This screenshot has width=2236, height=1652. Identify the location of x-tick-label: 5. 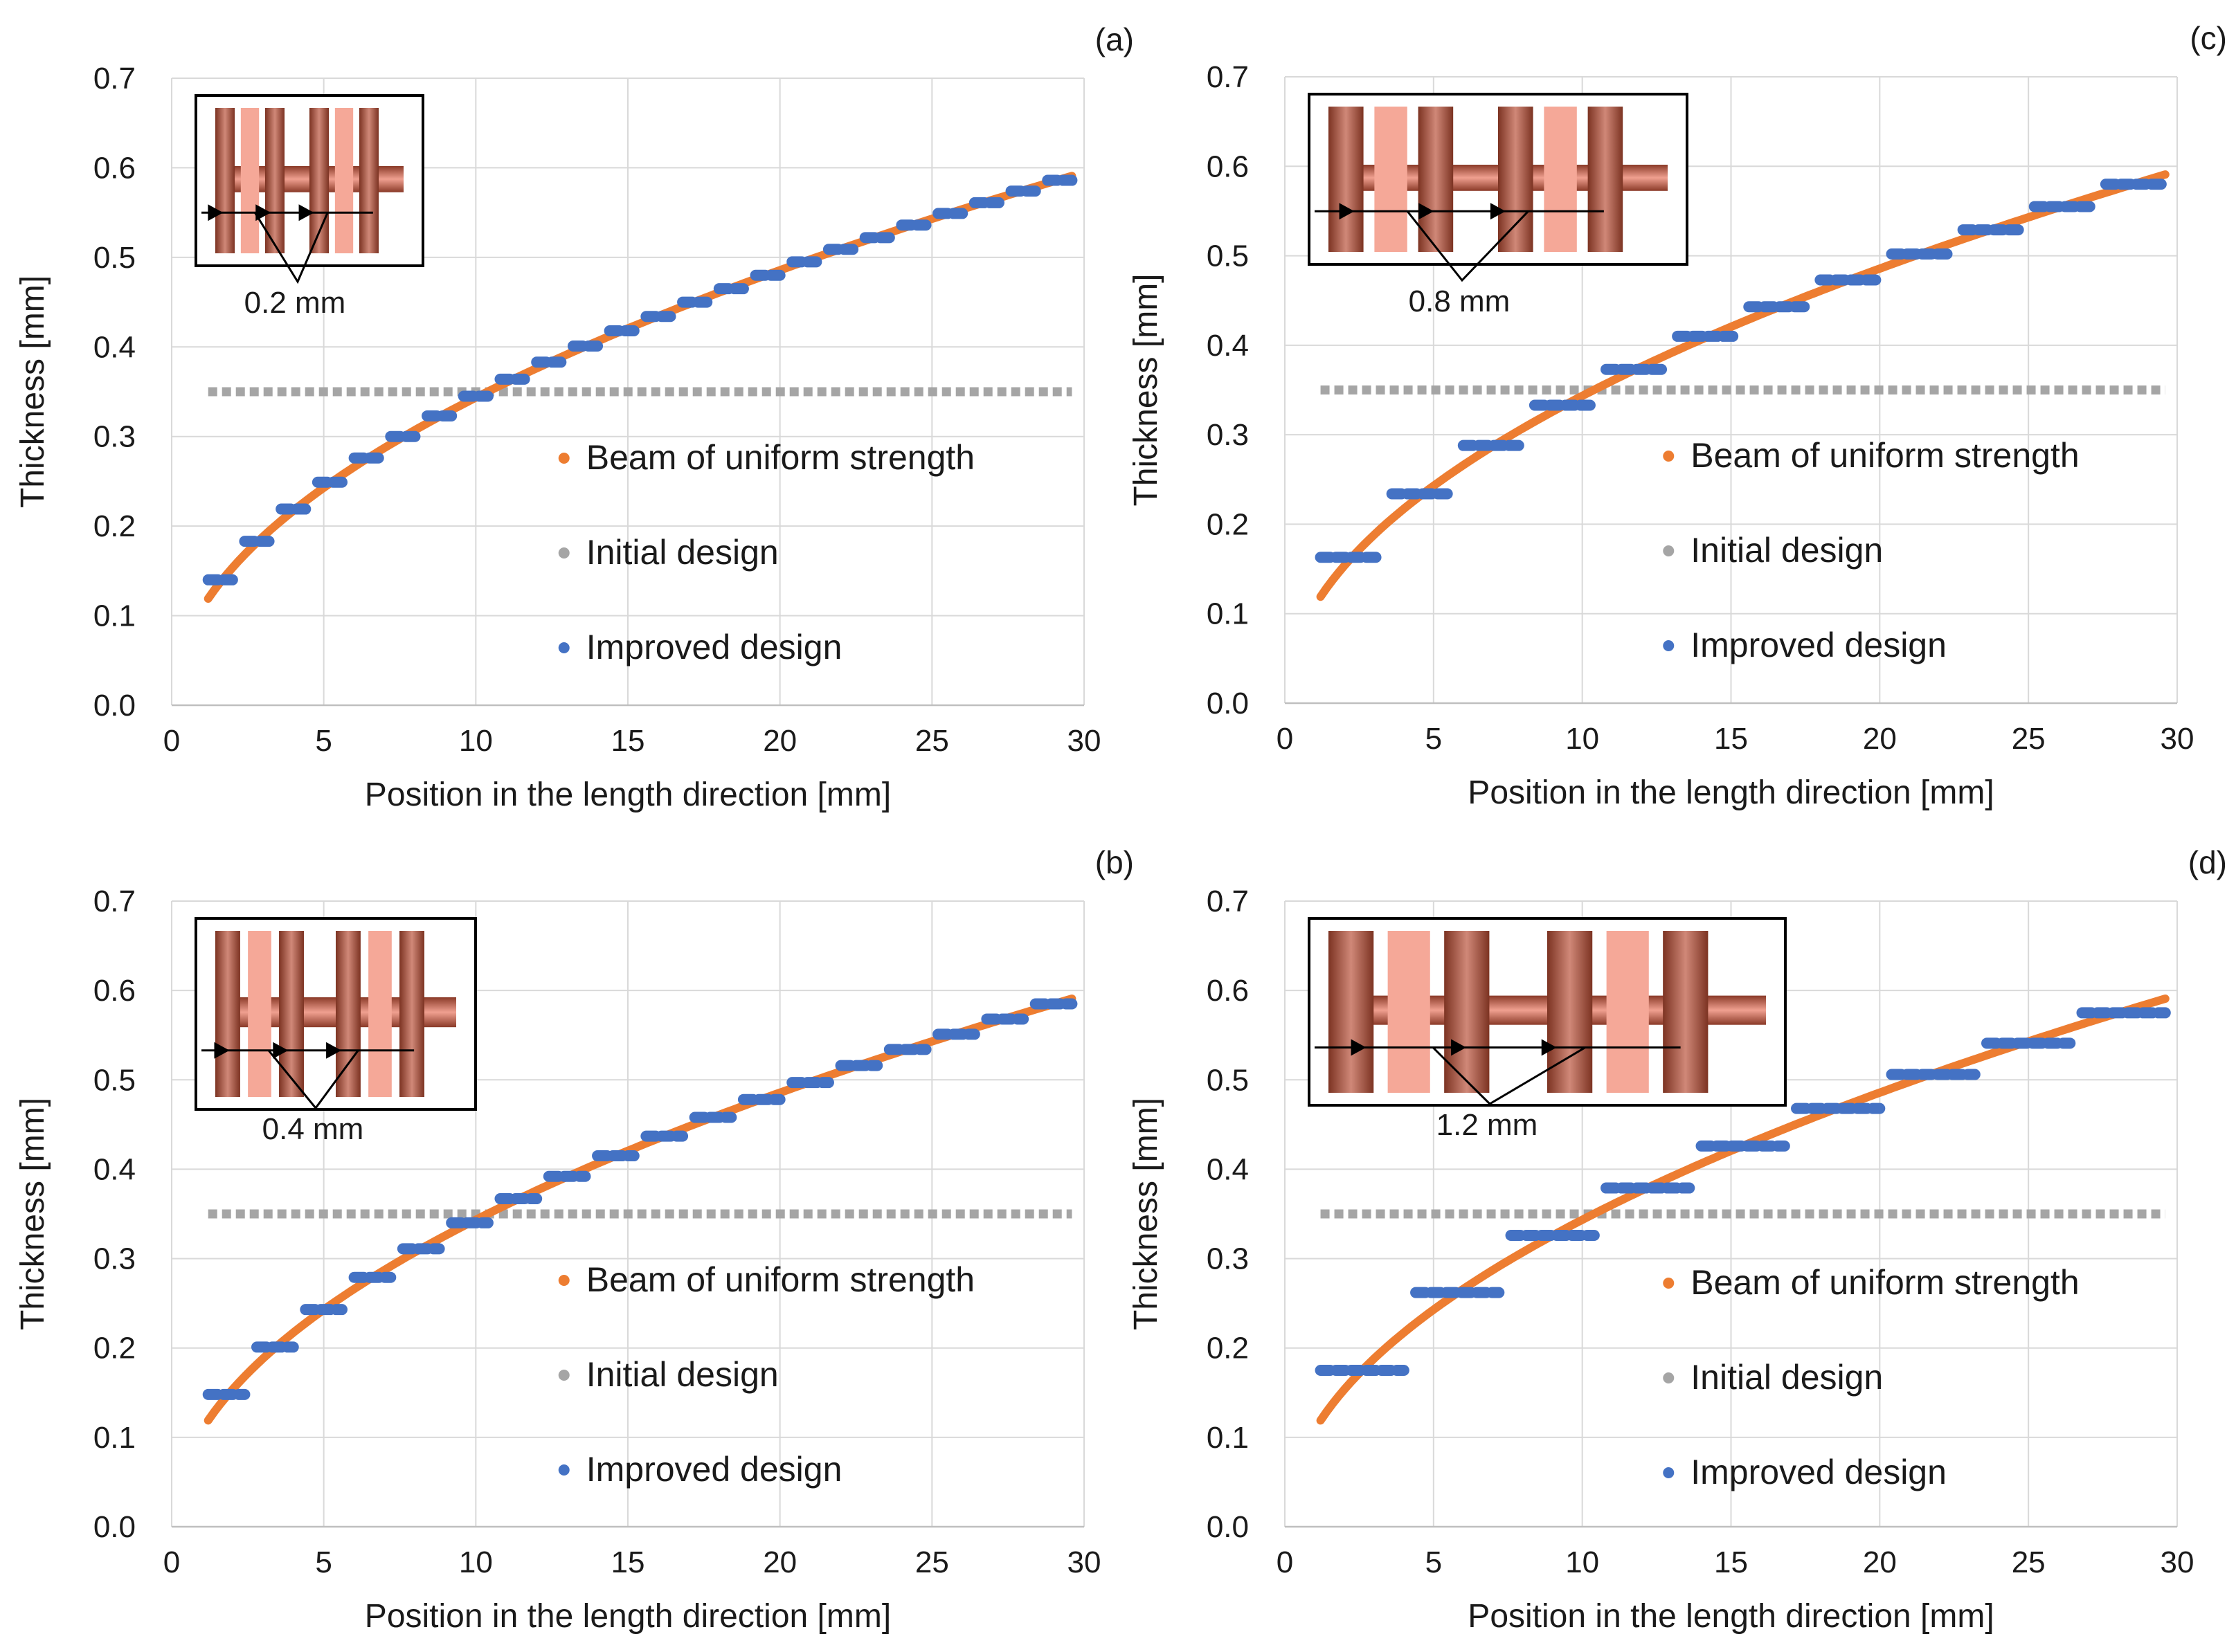
(1433, 1562).